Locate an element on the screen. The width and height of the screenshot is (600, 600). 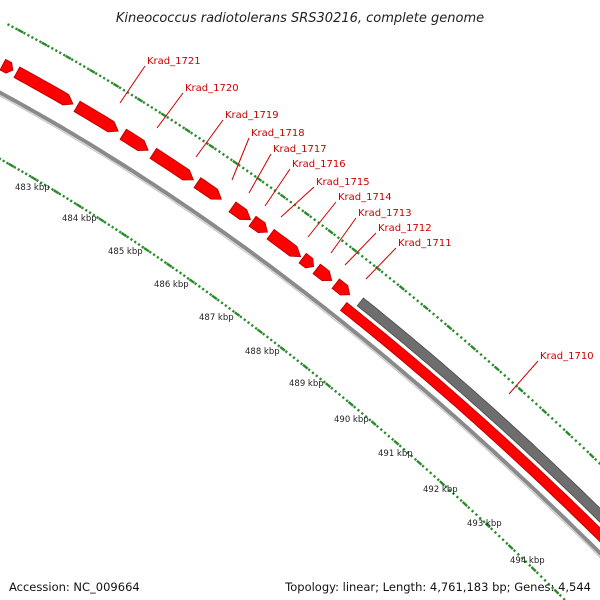
accession-text: Accession: NC_009664 is located at coordinates (74, 587).